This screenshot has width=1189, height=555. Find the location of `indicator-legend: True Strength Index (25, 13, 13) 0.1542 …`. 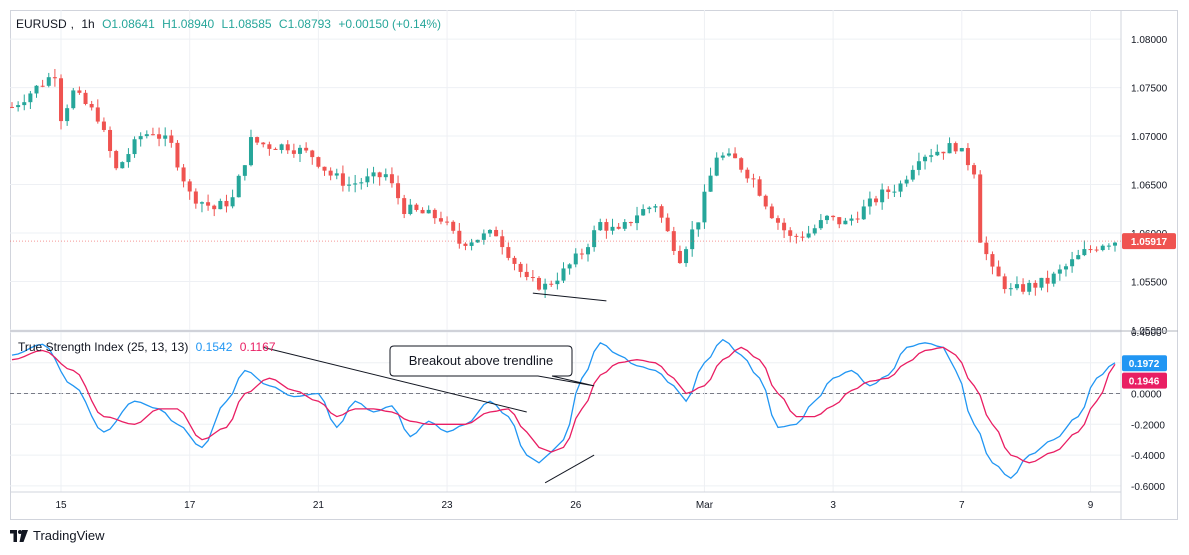

indicator-legend: True Strength Index (25, 13, 13) 0.1542 … is located at coordinates (149, 347).